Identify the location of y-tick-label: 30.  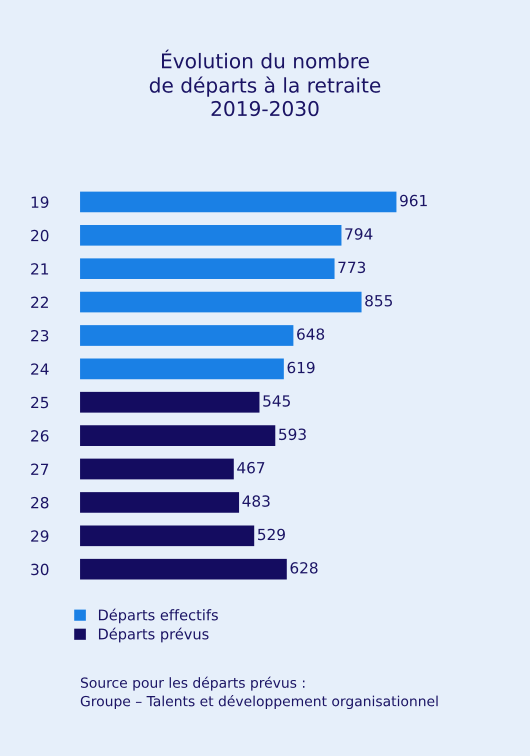
(39, 570).